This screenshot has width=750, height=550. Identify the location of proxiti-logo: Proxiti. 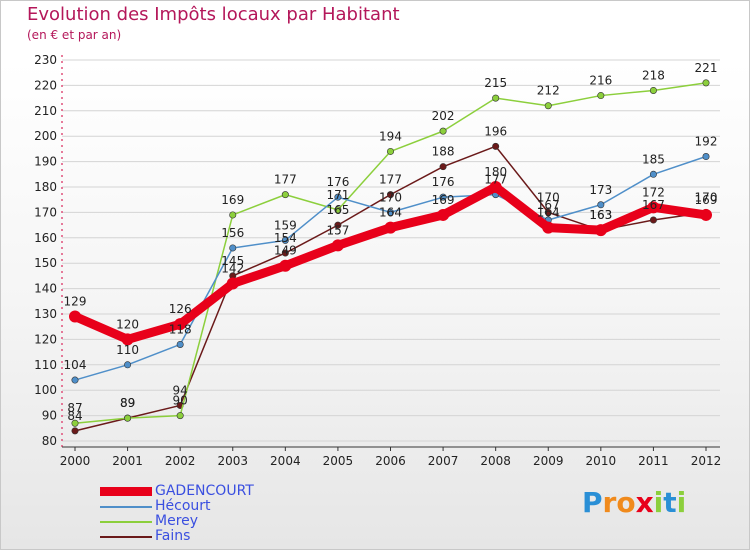
(634, 502).